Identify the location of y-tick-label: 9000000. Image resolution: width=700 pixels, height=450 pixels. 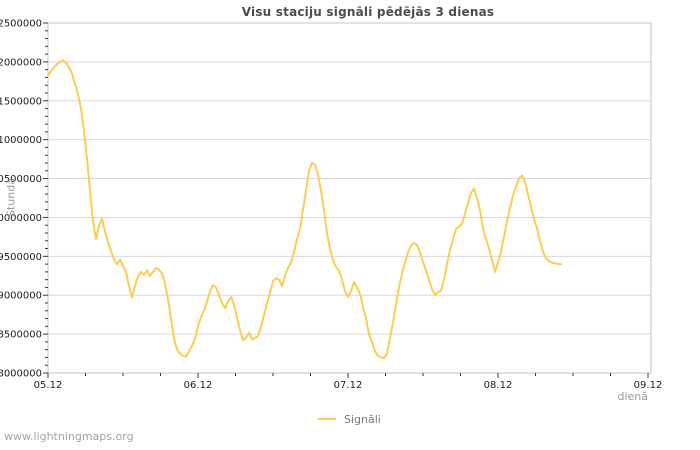
(21, 296).